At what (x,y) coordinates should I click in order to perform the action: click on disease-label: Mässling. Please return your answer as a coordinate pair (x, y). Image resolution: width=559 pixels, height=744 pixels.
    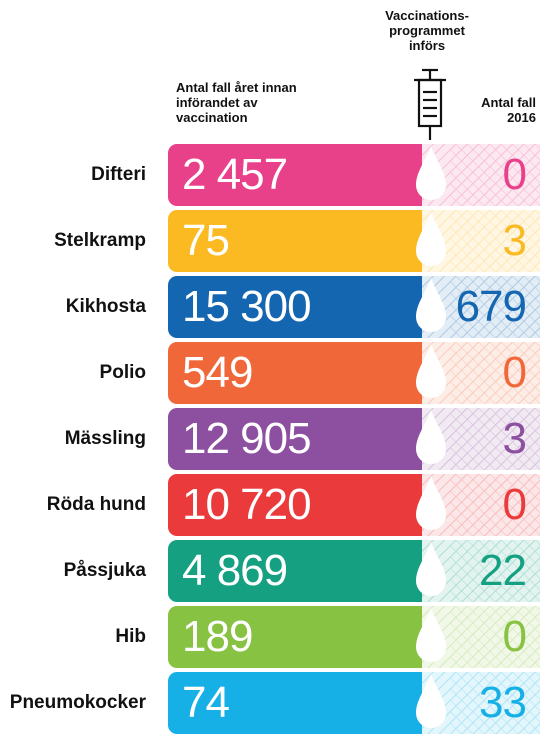
    Looking at the image, I should click on (105, 438).